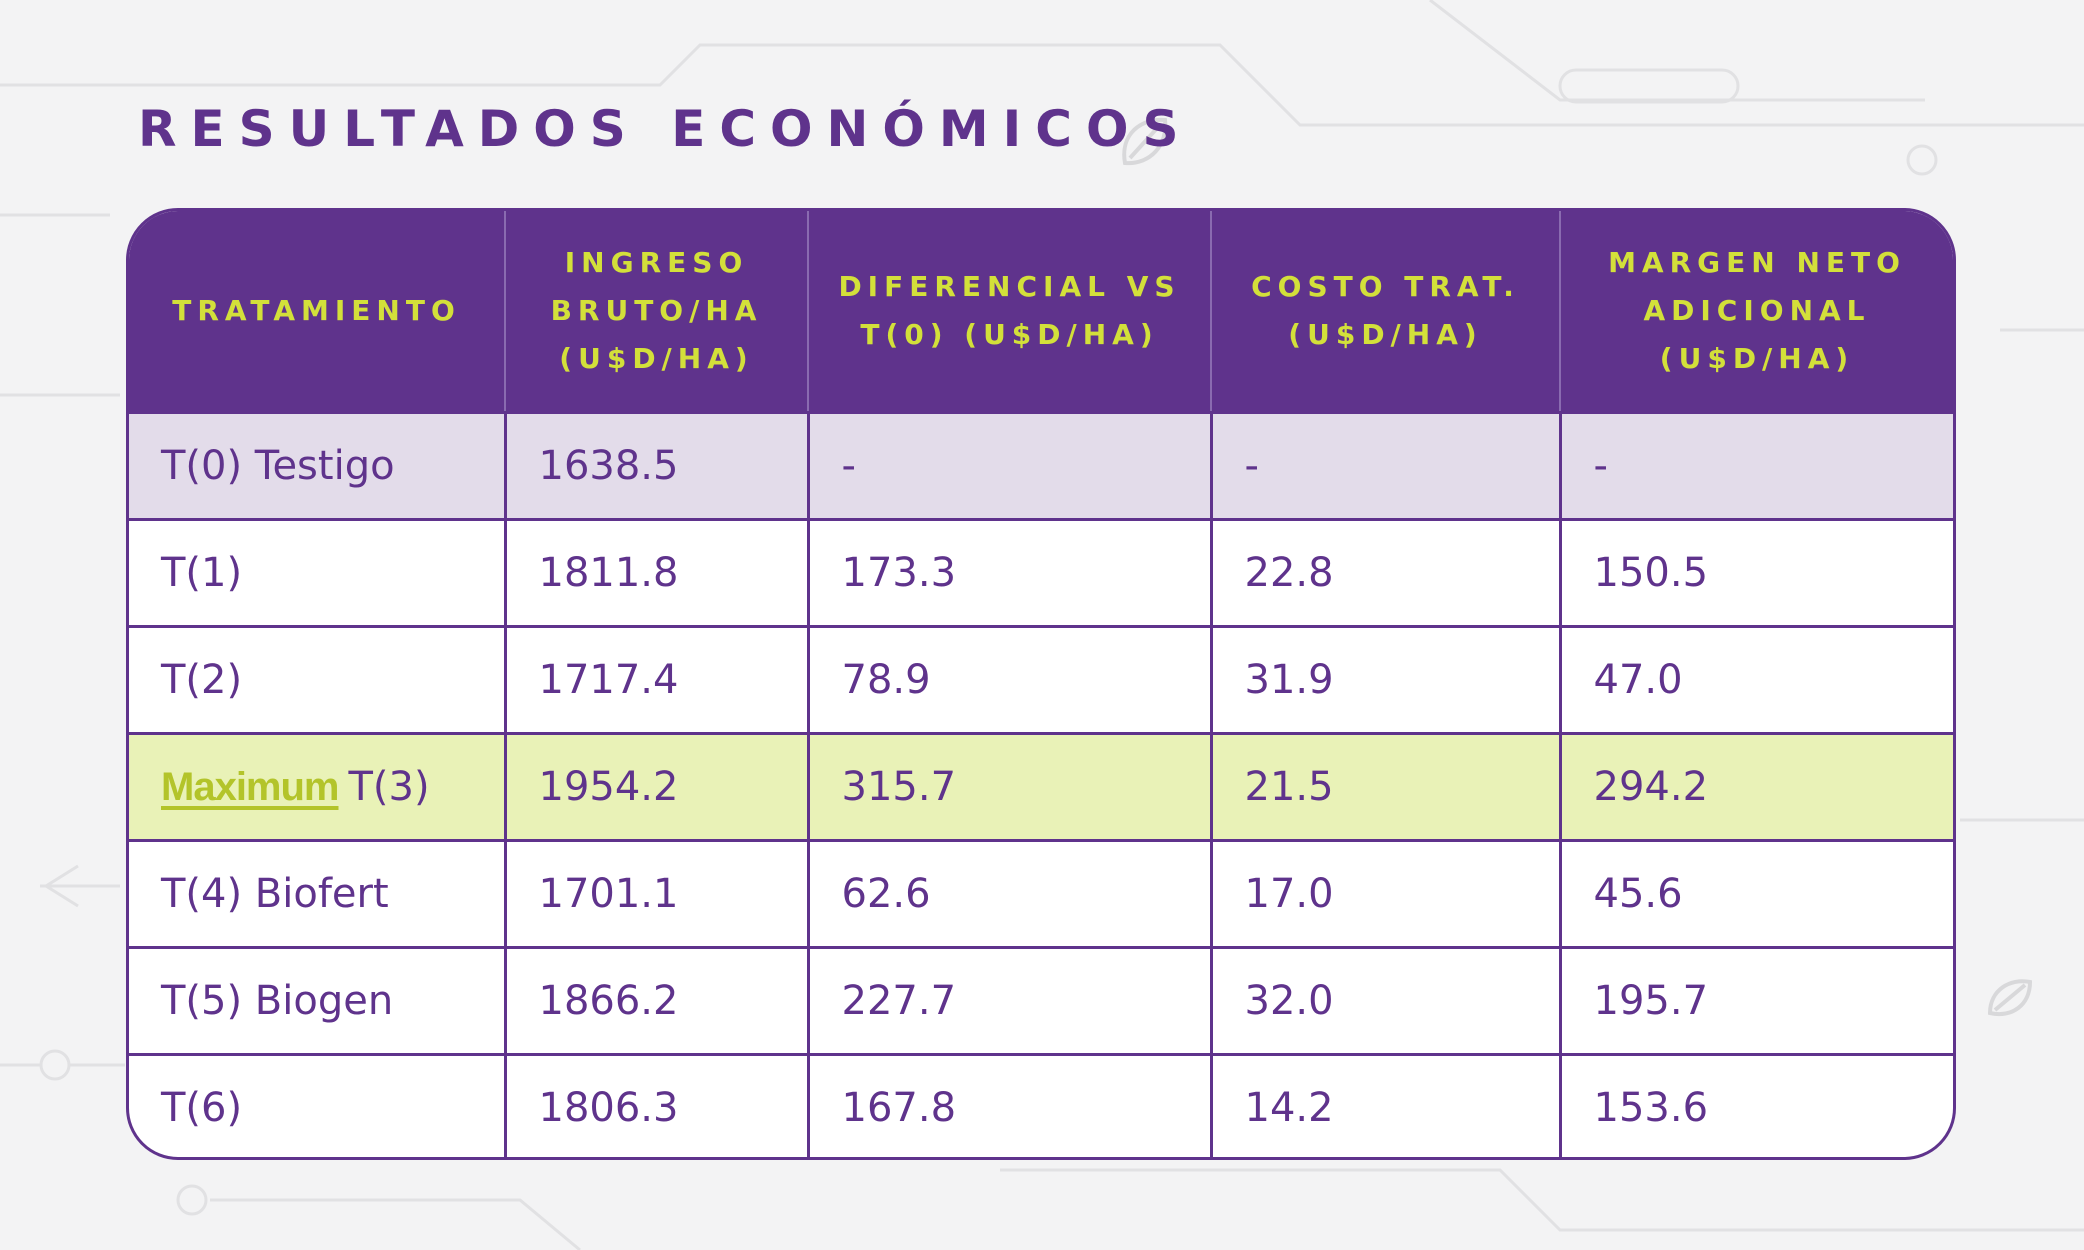  I want to click on cell-ingreso: 1717.4, so click(657, 679).